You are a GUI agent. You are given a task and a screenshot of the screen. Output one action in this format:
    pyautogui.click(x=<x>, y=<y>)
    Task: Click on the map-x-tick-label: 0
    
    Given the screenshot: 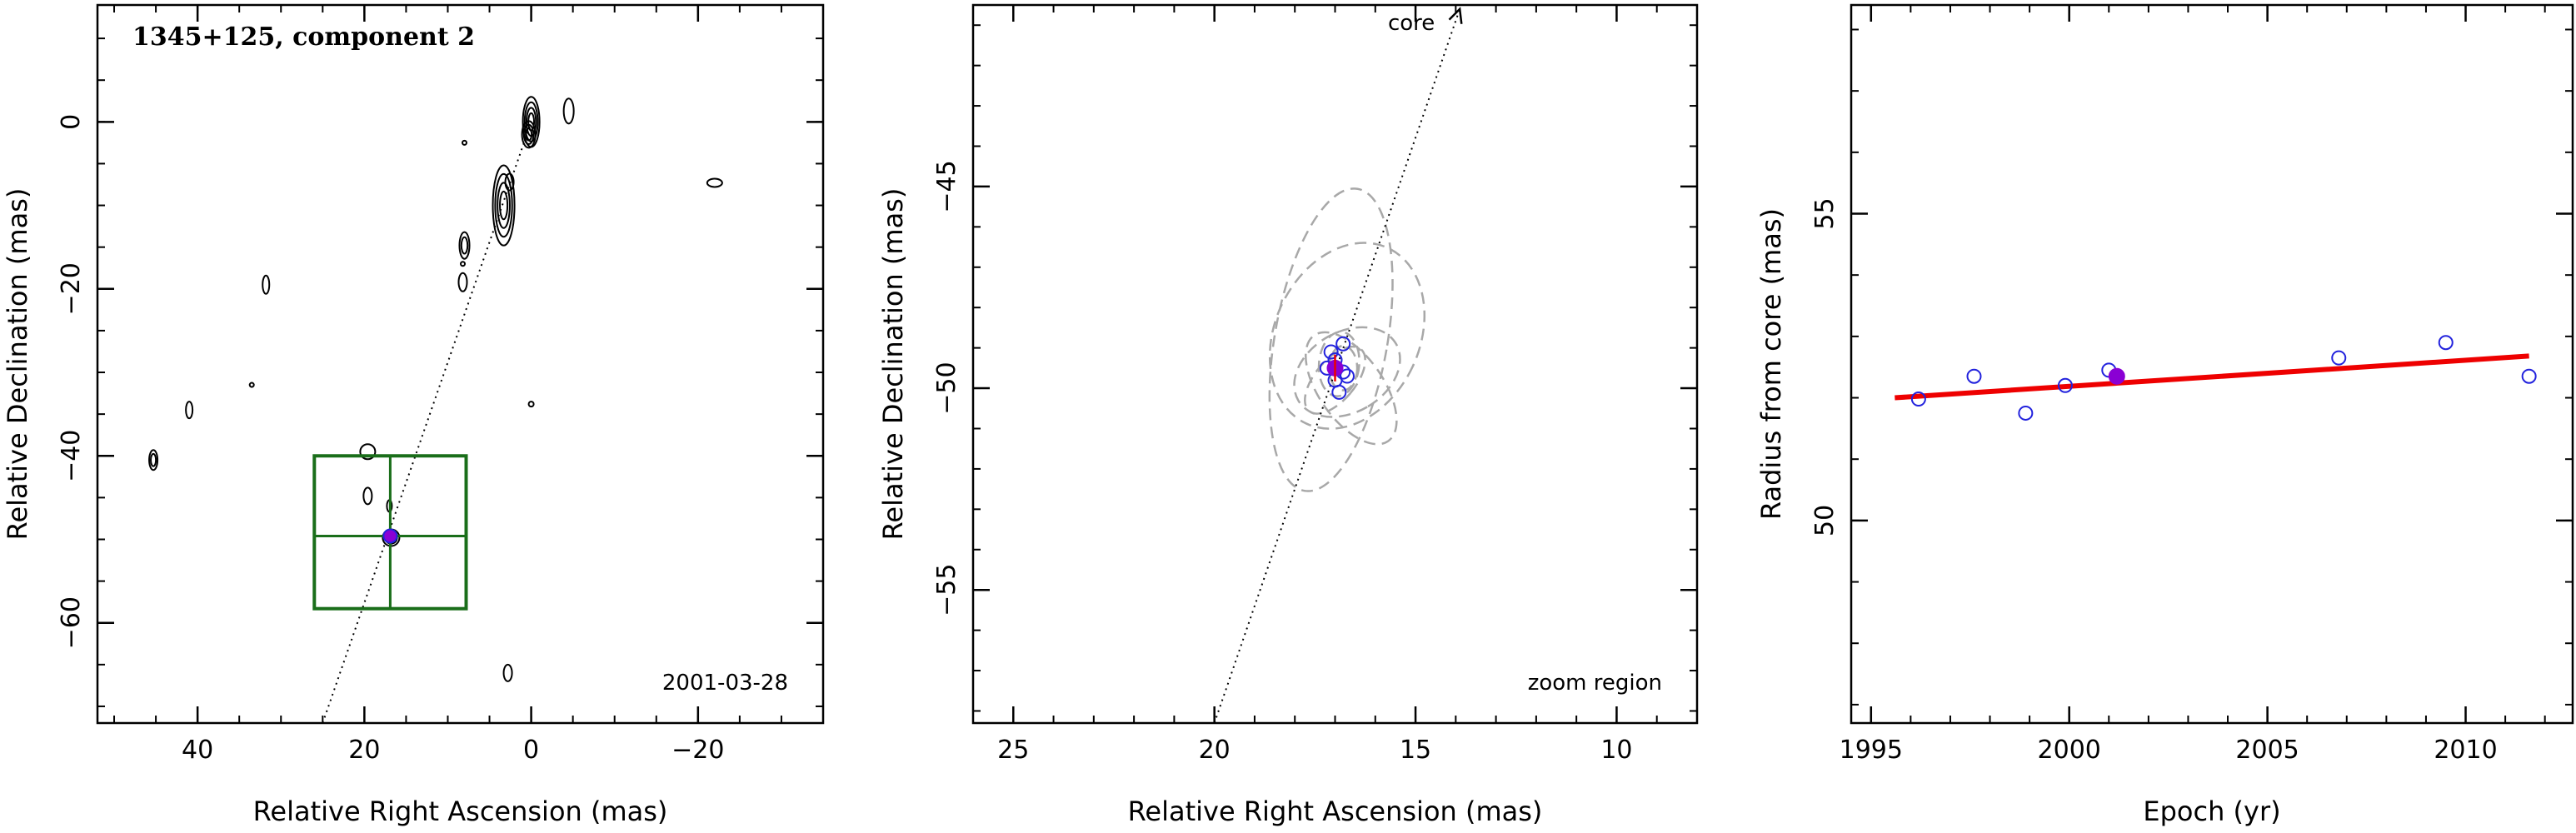 What is the action you would take?
    pyautogui.click(x=531, y=750)
    